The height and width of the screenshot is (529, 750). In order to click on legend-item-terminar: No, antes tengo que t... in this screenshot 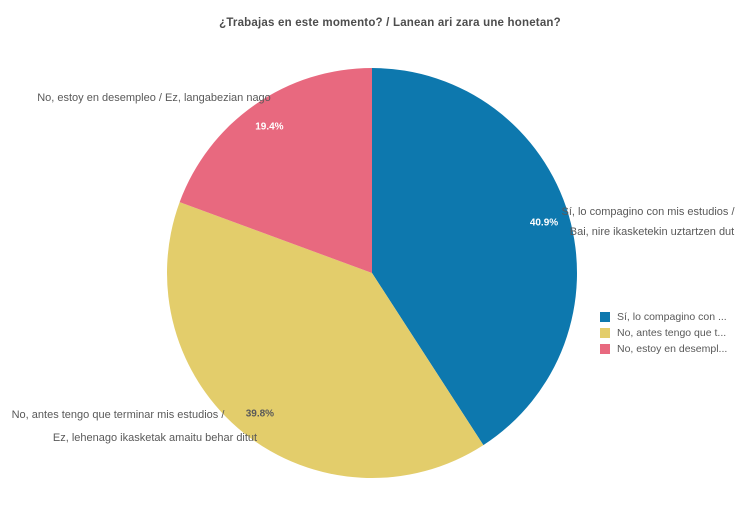, I will do `click(663, 332)`.